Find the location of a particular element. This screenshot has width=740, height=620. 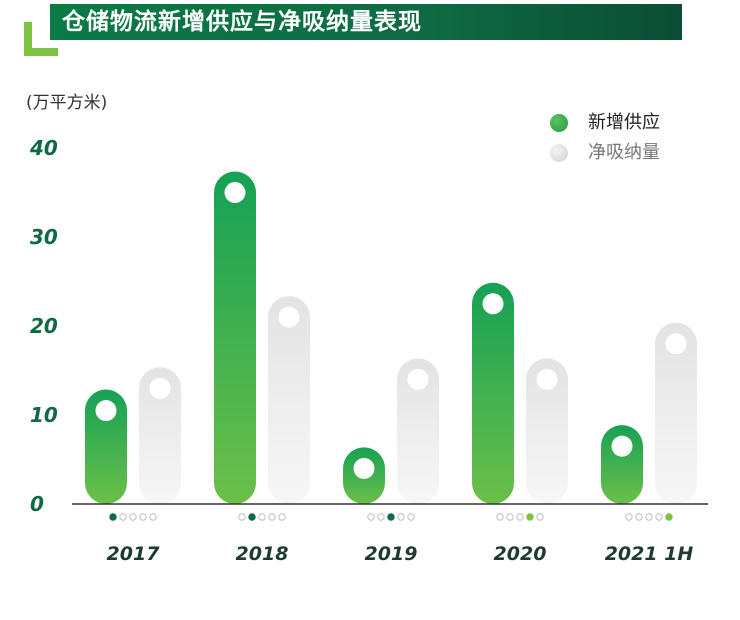

bar-marker-supply-2018 is located at coordinates (235, 192).